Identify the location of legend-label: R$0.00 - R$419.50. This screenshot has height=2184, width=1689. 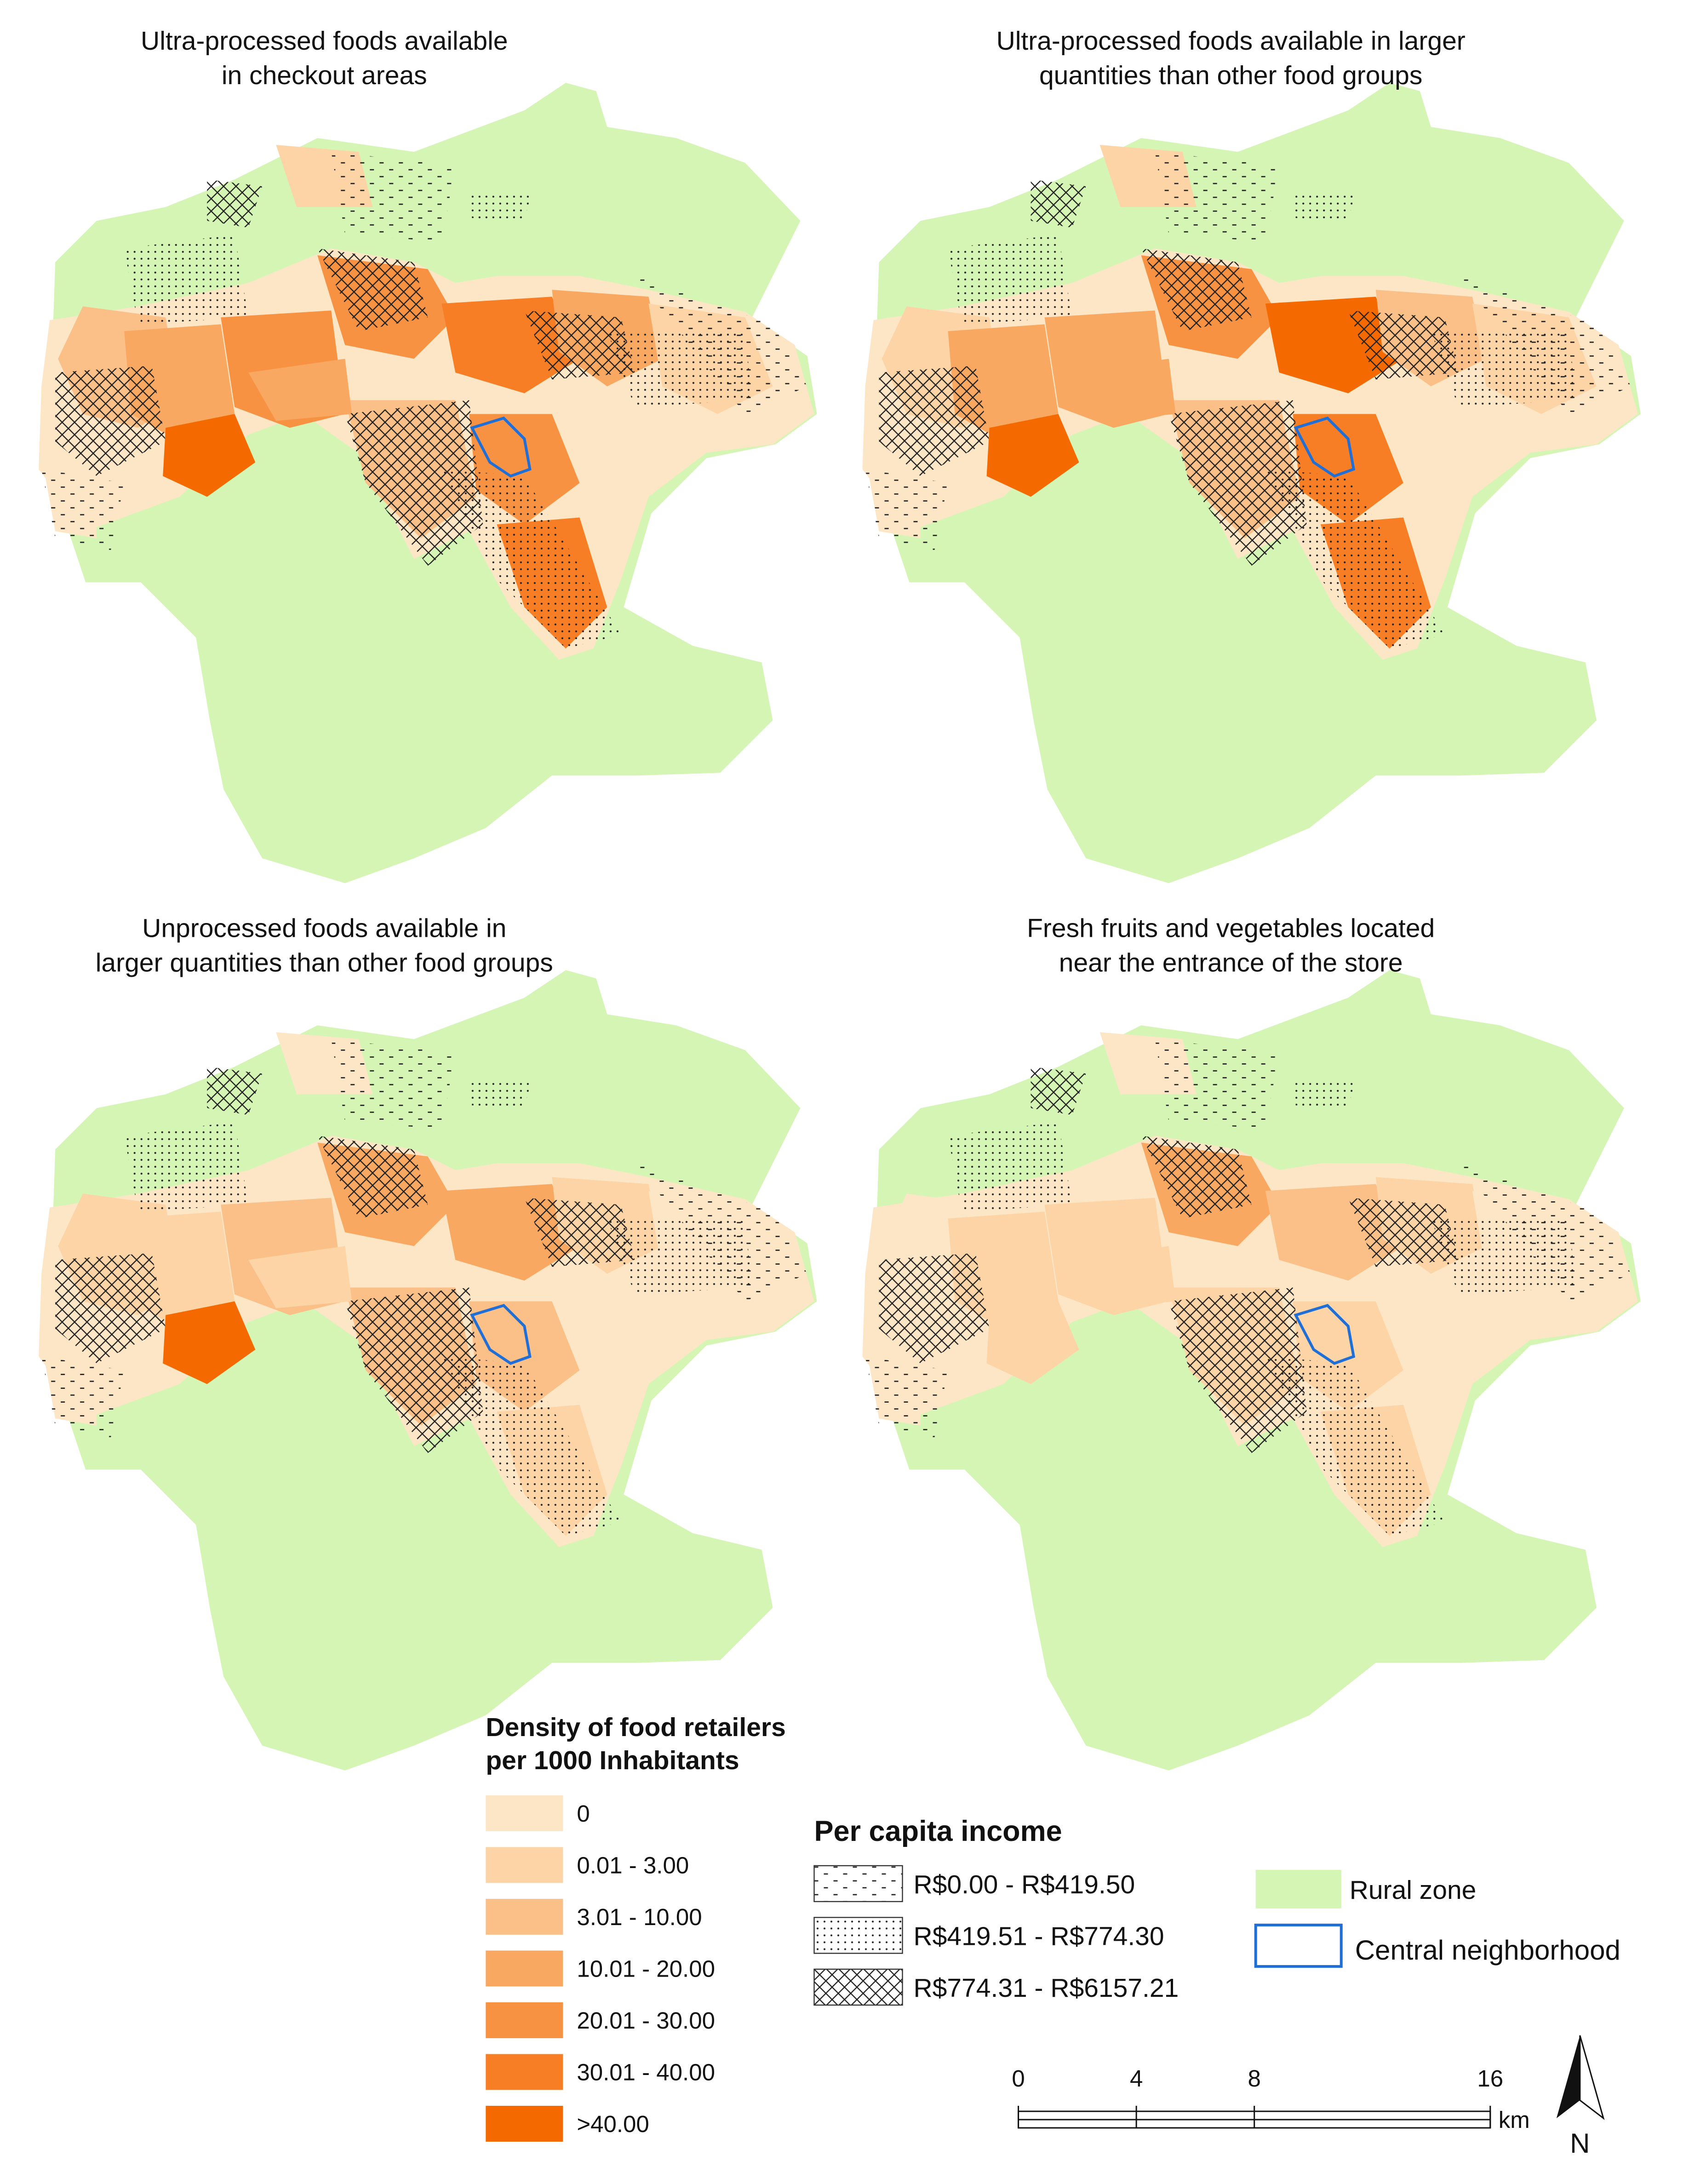
(1024, 1884).